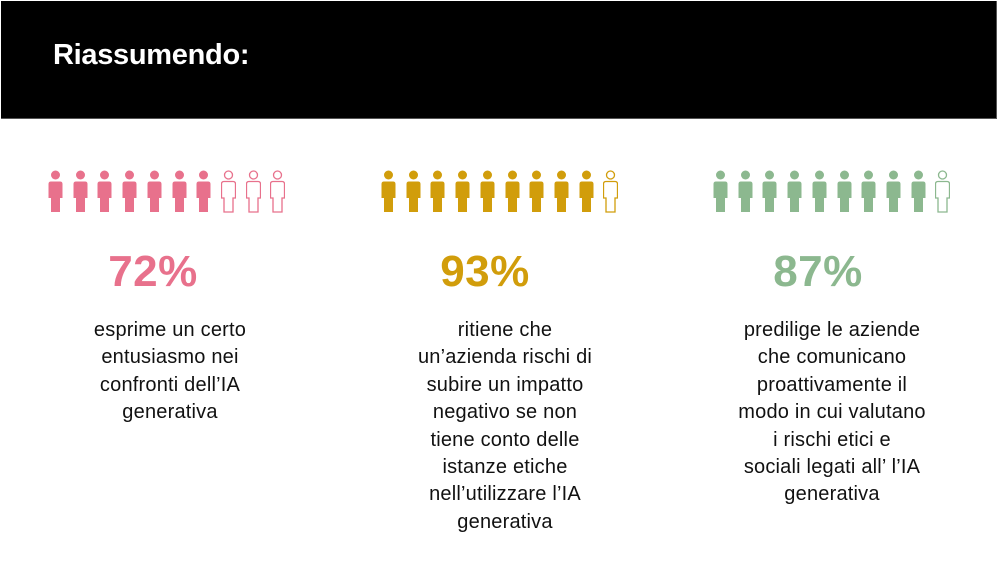 The width and height of the screenshot is (1000, 567). I want to click on desc-line: negativo se non, so click(505, 412).